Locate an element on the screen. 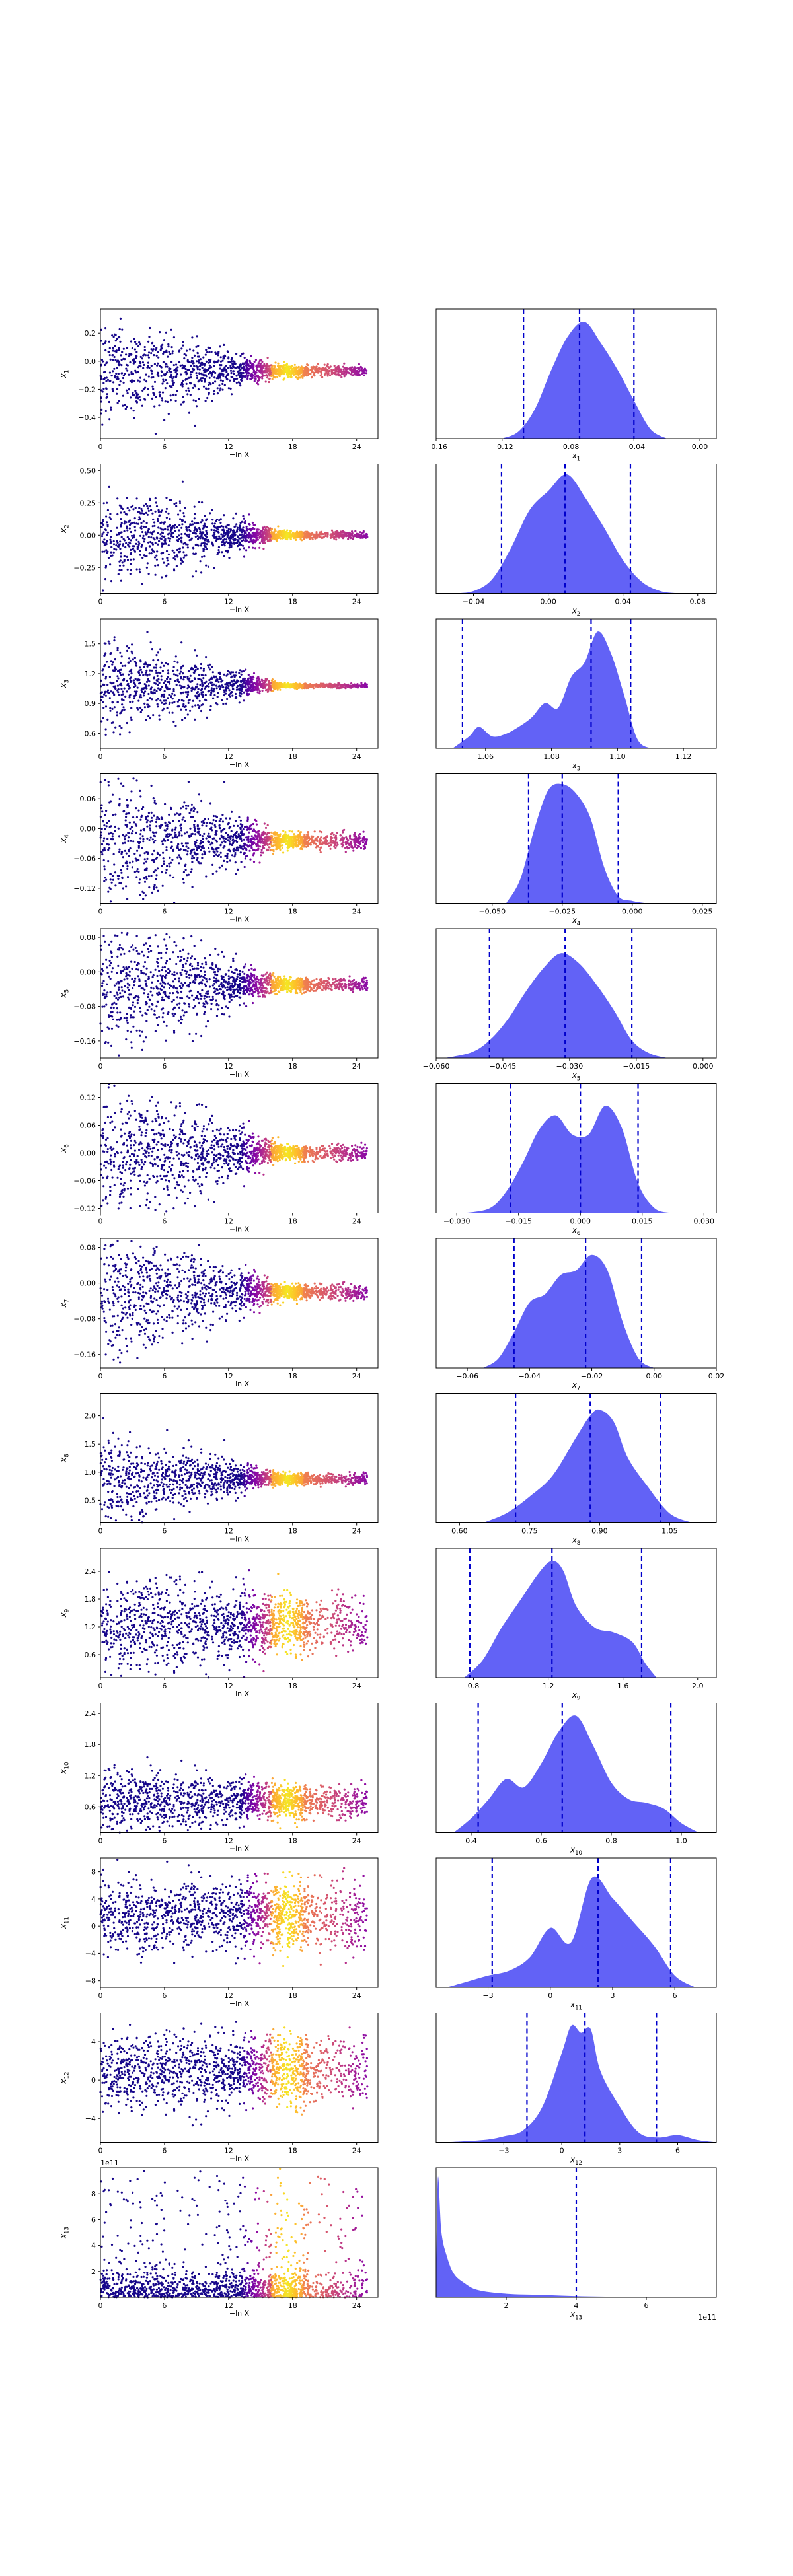  x-axis-label: −ln X is located at coordinates (239, 454).